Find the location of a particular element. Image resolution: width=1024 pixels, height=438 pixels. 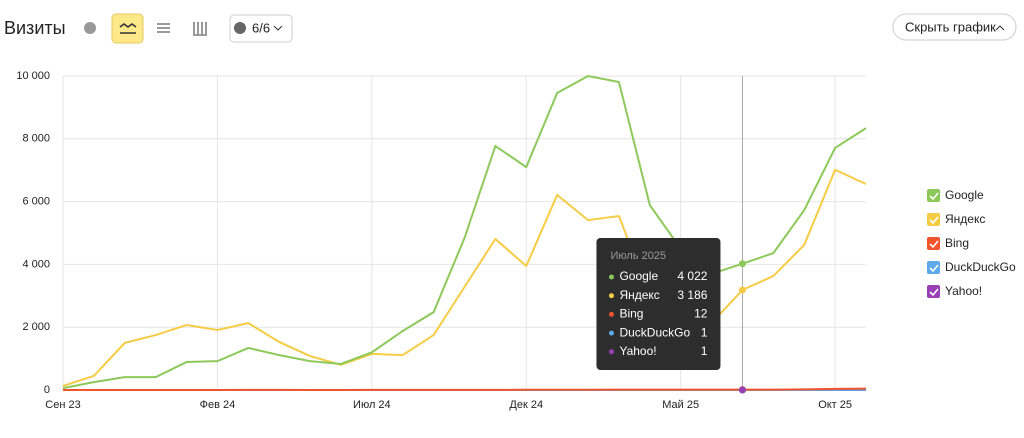

bar-icon is located at coordinates (200, 29).